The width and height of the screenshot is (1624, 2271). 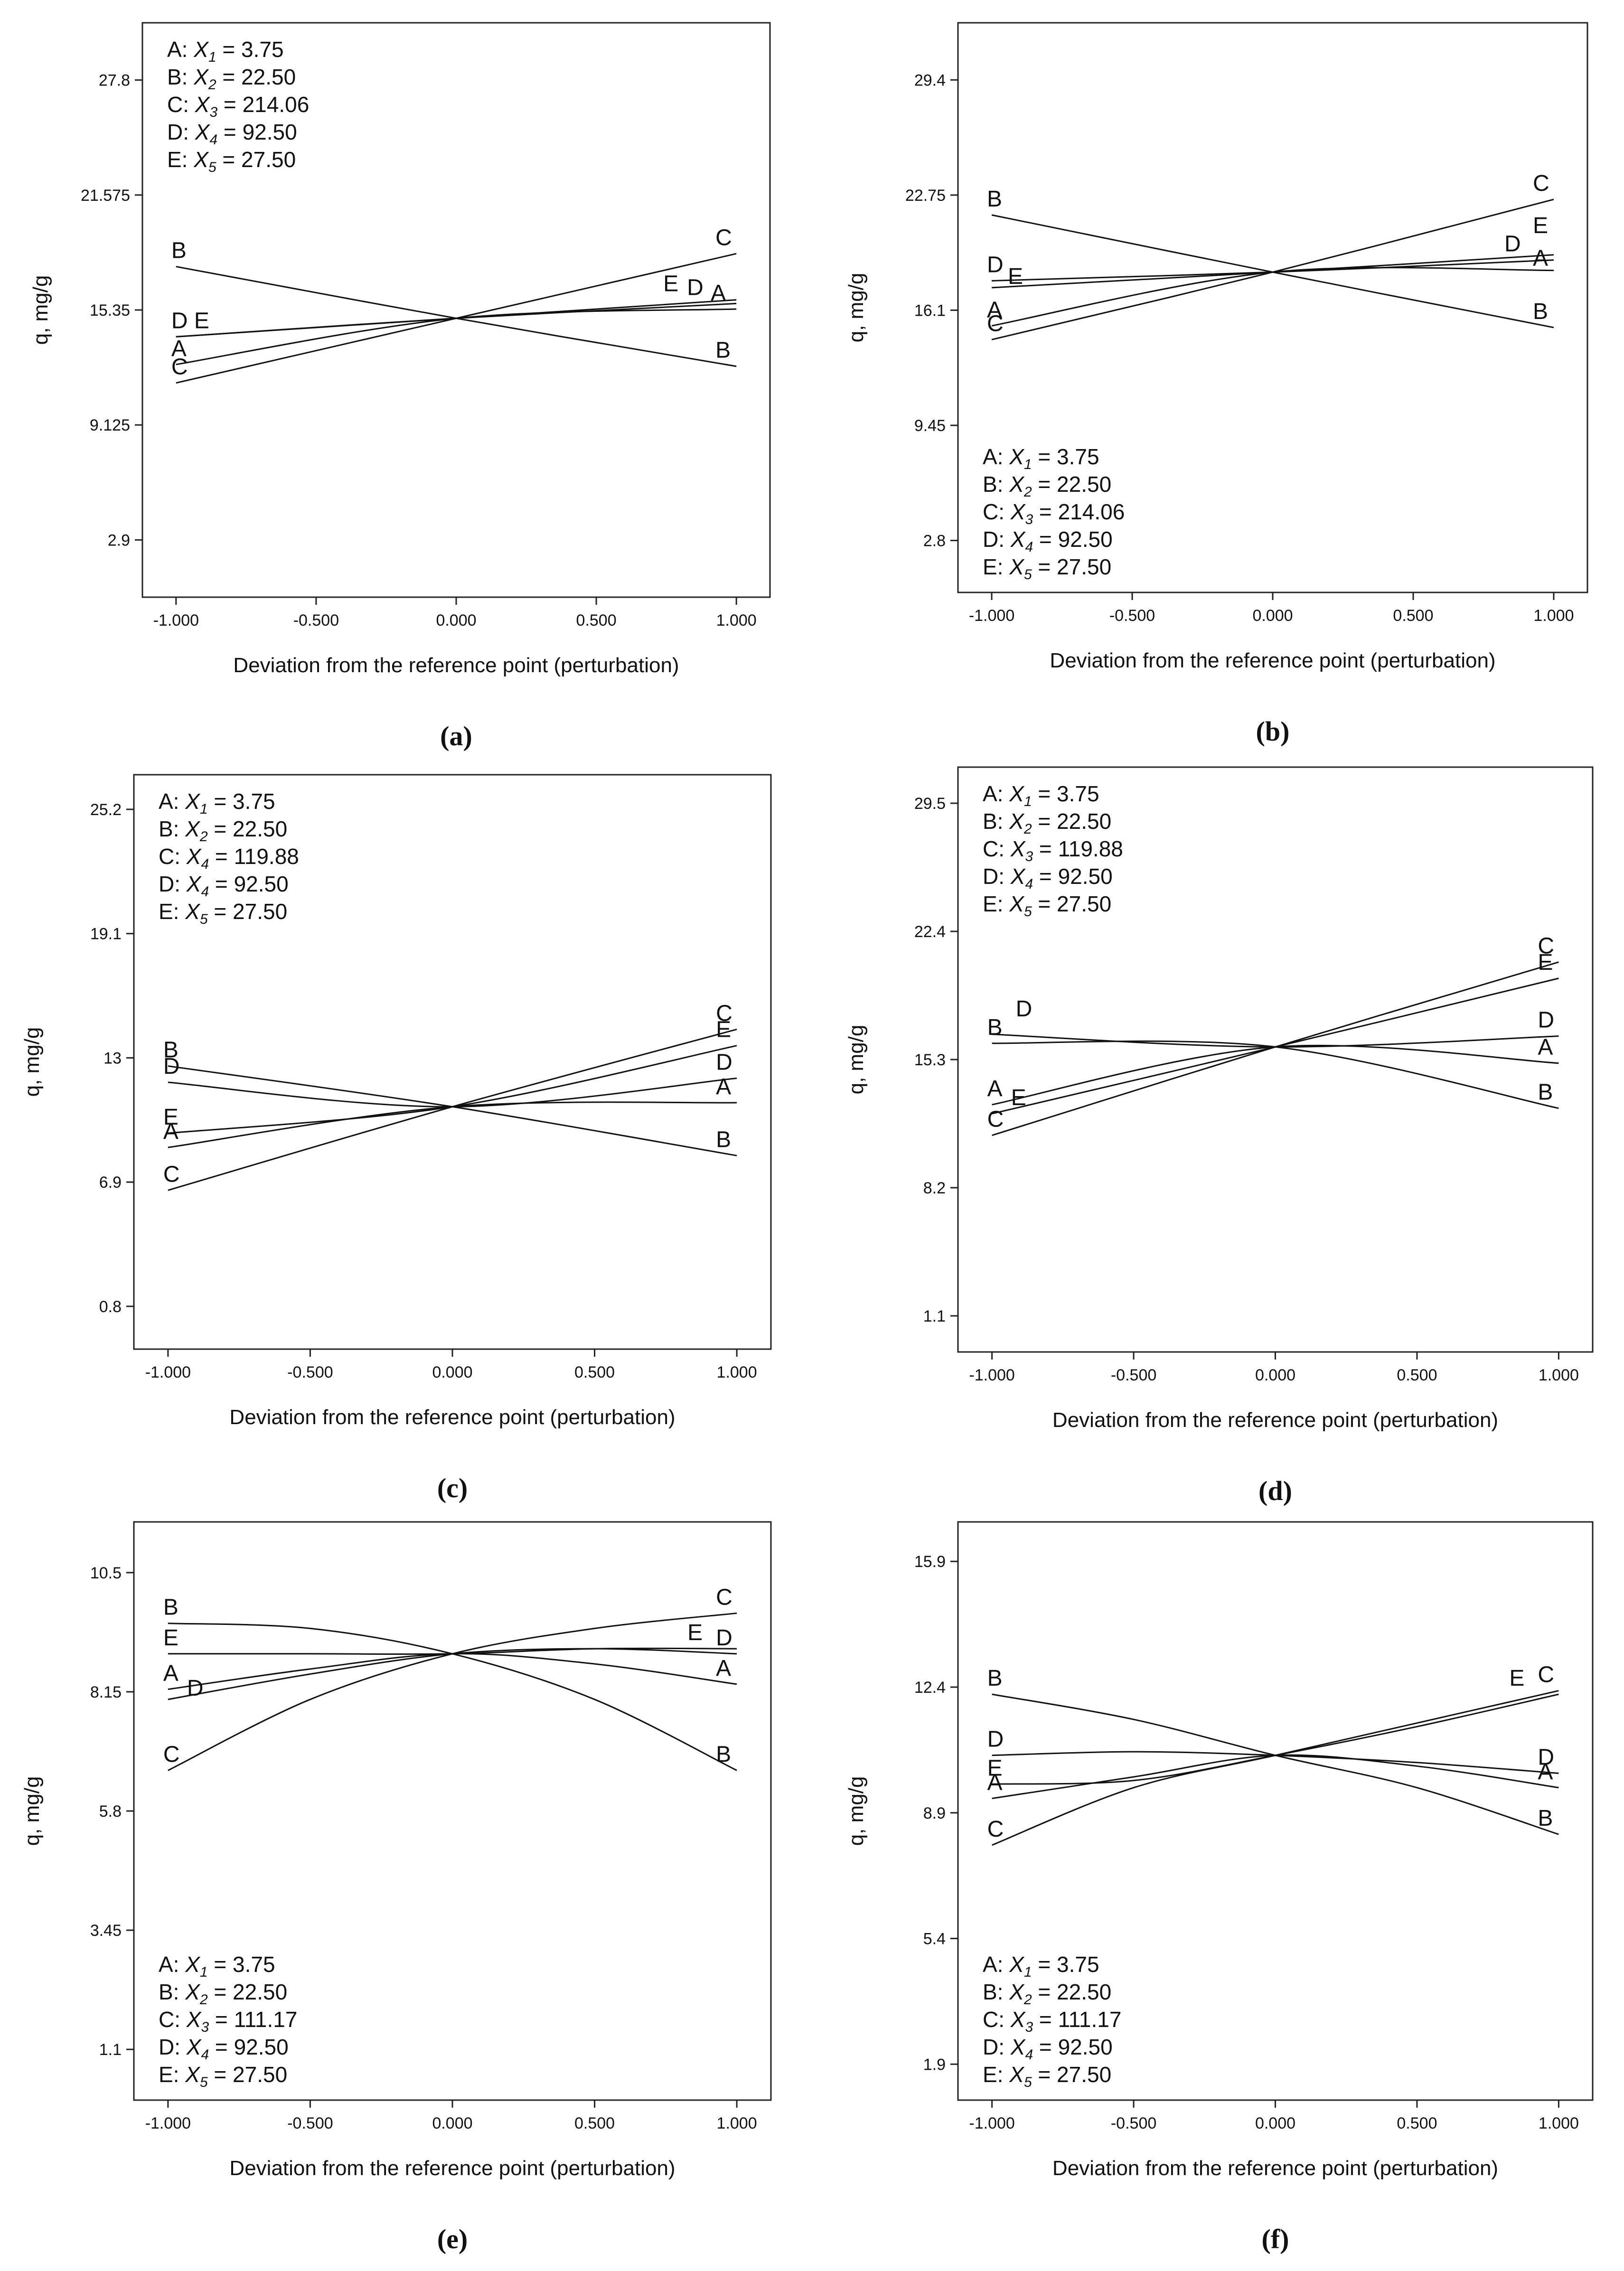 I want to click on legend-entry-d-2: C: X3 = 119.88, so click(x=1053, y=850).